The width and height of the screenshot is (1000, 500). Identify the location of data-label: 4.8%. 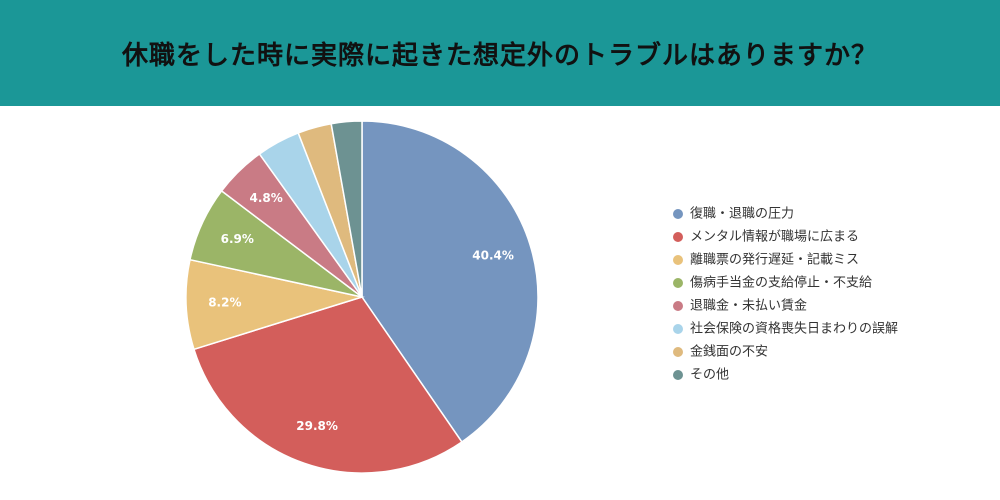
(266, 198).